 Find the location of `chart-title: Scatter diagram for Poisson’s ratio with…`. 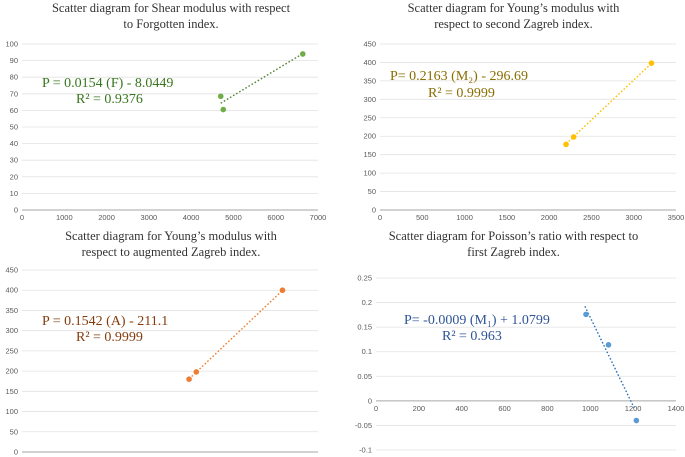

chart-title: Scatter diagram for Poisson’s ratio with… is located at coordinates (513, 244).